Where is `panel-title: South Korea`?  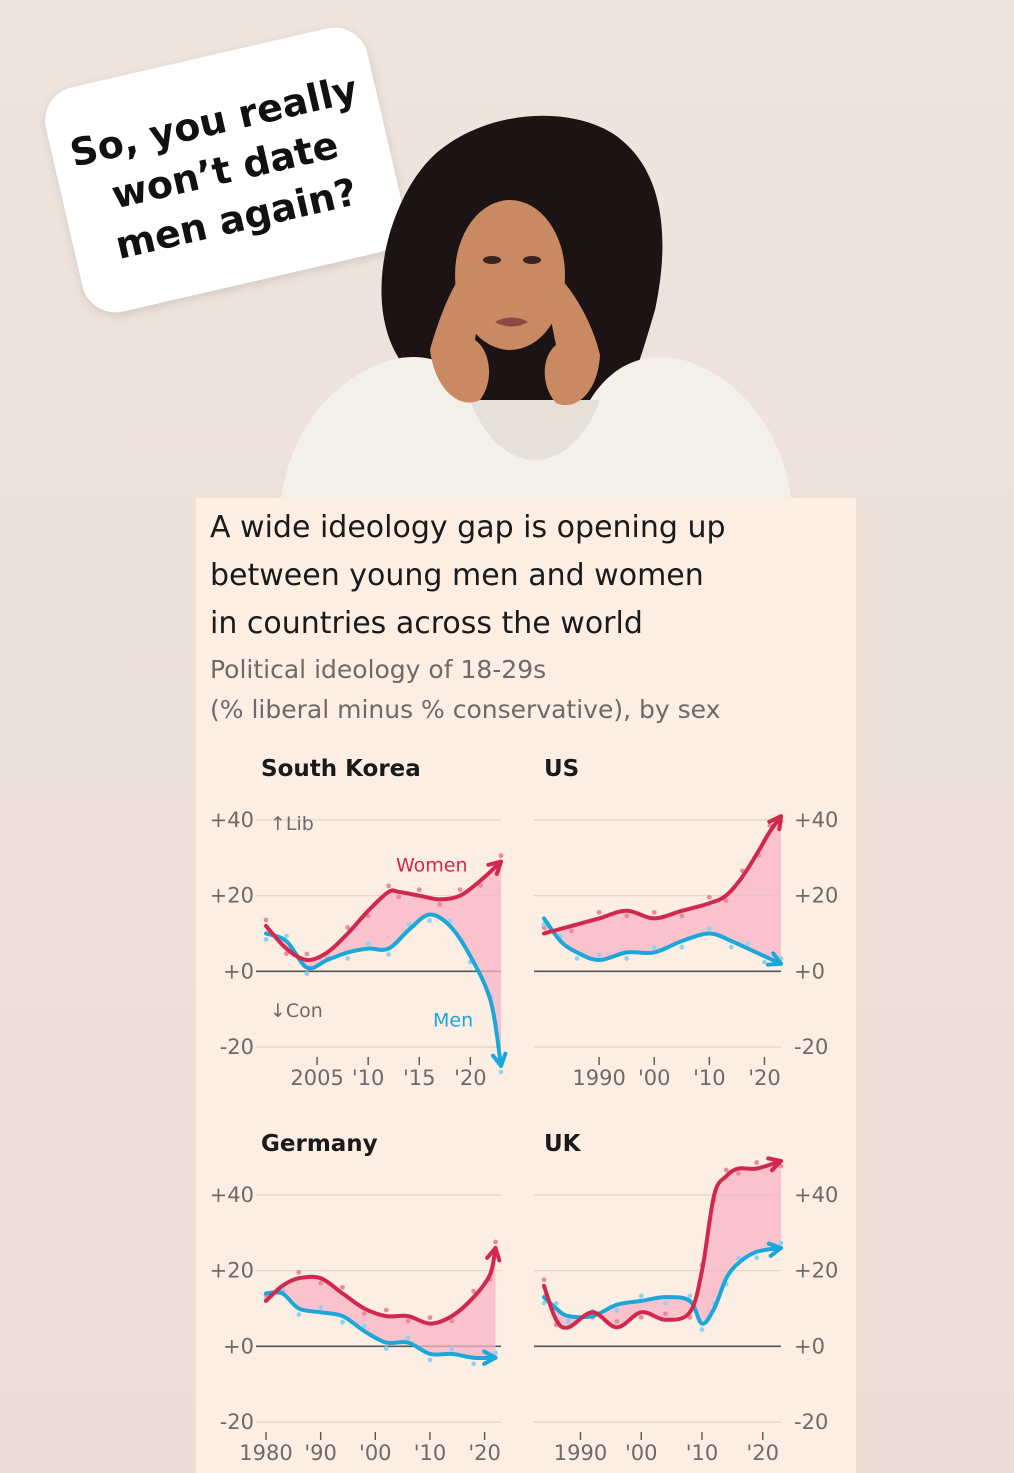
panel-title: South Korea is located at coordinates (341, 769).